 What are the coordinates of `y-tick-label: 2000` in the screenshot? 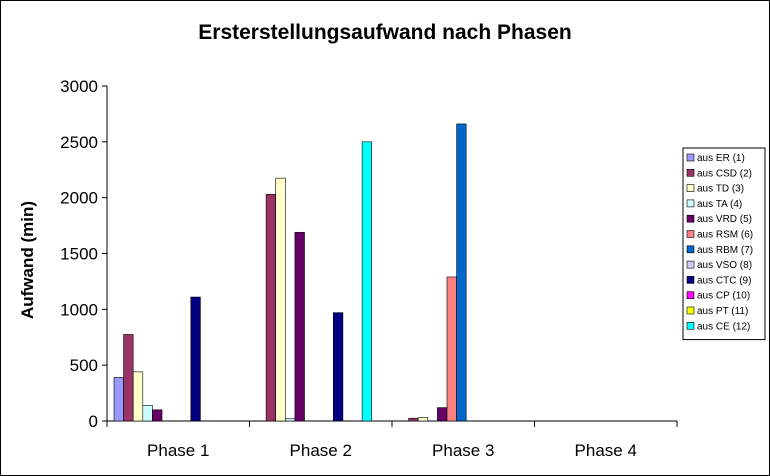 It's located at (79, 198).